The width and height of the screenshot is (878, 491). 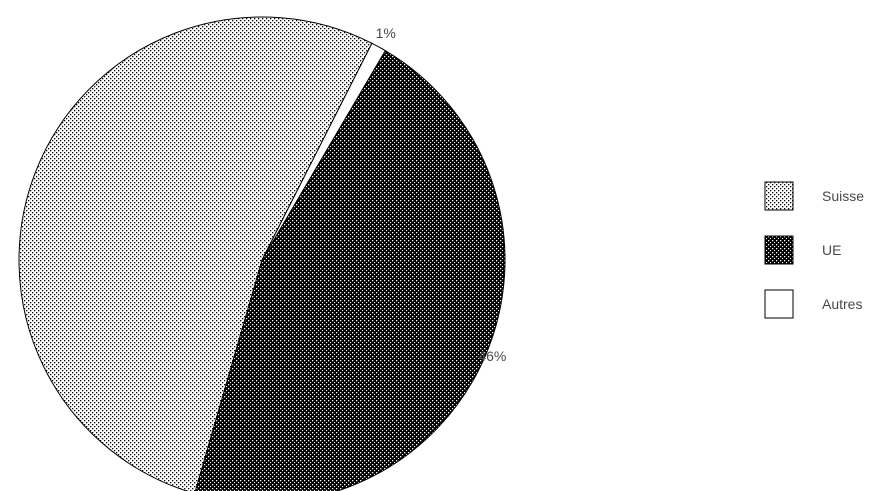 I want to click on legend-label-autres: Autres, so click(x=842, y=304).